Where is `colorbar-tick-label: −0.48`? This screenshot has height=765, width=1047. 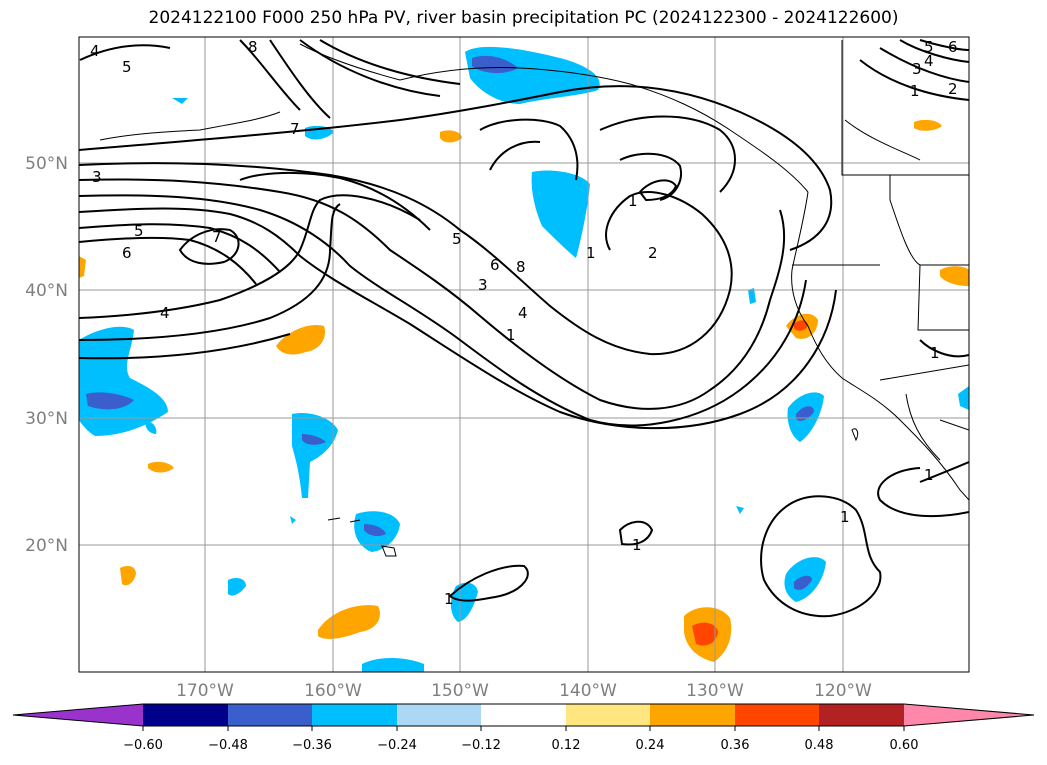 colorbar-tick-label: −0.48 is located at coordinates (228, 745).